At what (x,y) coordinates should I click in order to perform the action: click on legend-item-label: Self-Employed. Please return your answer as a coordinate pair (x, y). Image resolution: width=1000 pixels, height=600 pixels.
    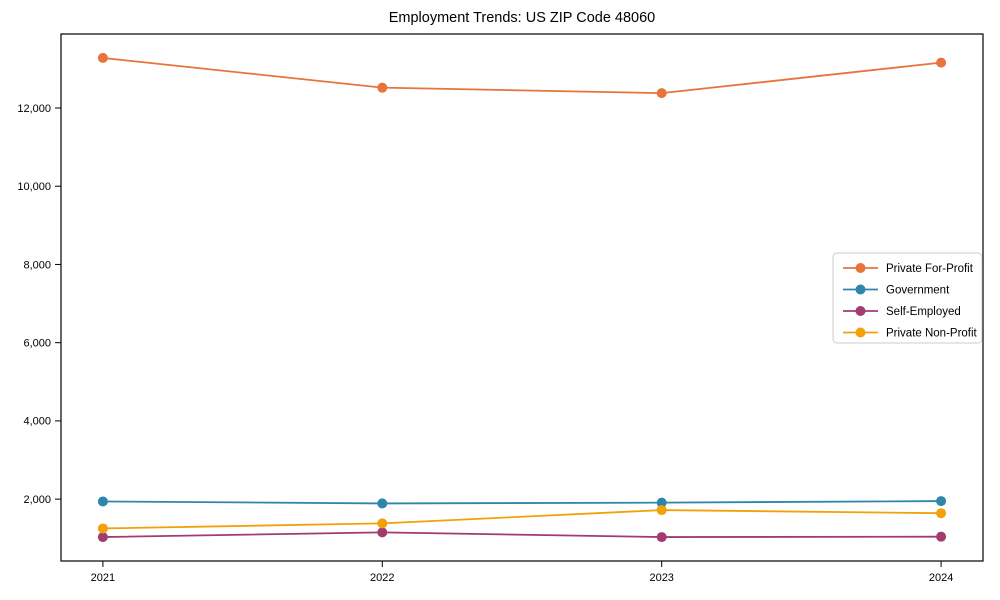
    Looking at the image, I should click on (923, 312).